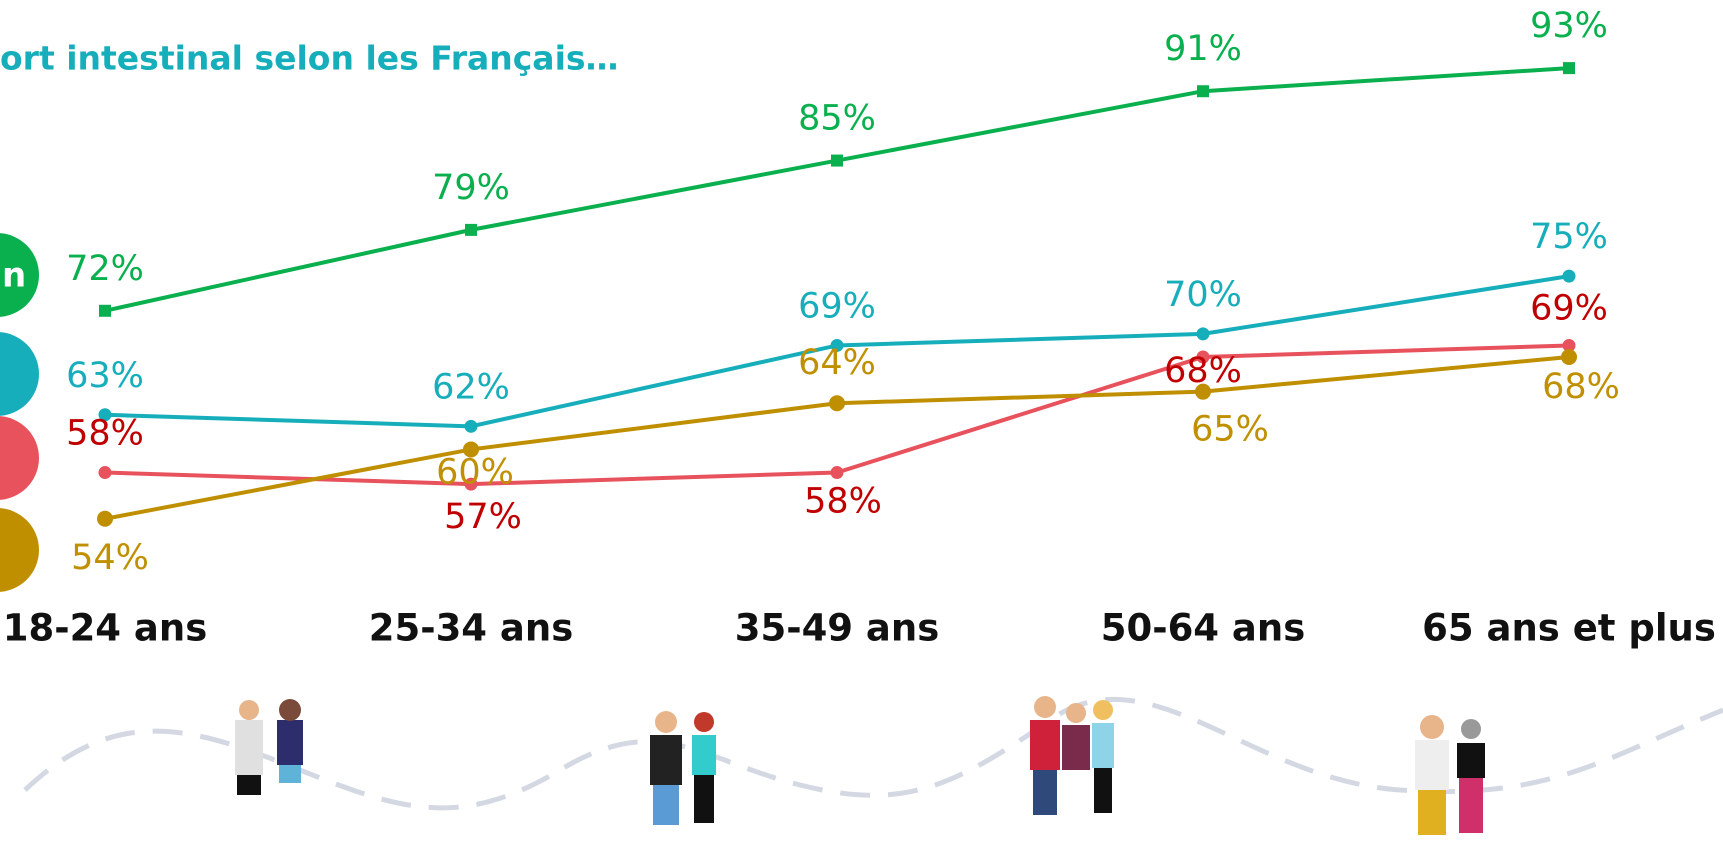 The image size is (1723, 842). What do you see at coordinates (471, 188) in the screenshot?
I see `data-label: 79%` at bounding box center [471, 188].